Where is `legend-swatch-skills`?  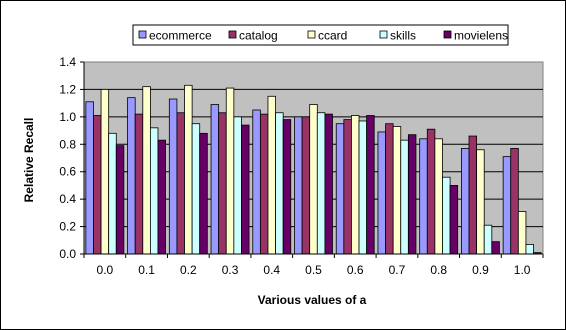 legend-swatch-skills is located at coordinates (383, 34).